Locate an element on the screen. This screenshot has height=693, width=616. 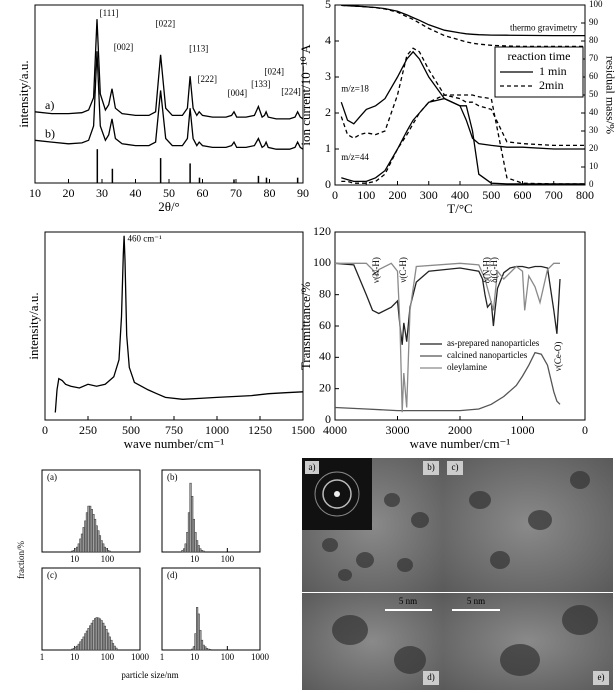
y2-tick-label: 20 is located at coordinates (594, 148).